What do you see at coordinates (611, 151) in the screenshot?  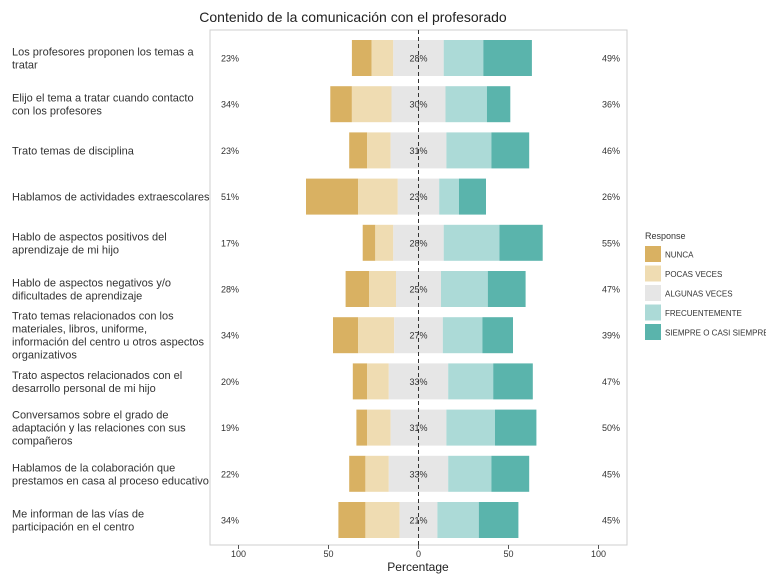 I see `right-pct-label: 46%` at bounding box center [611, 151].